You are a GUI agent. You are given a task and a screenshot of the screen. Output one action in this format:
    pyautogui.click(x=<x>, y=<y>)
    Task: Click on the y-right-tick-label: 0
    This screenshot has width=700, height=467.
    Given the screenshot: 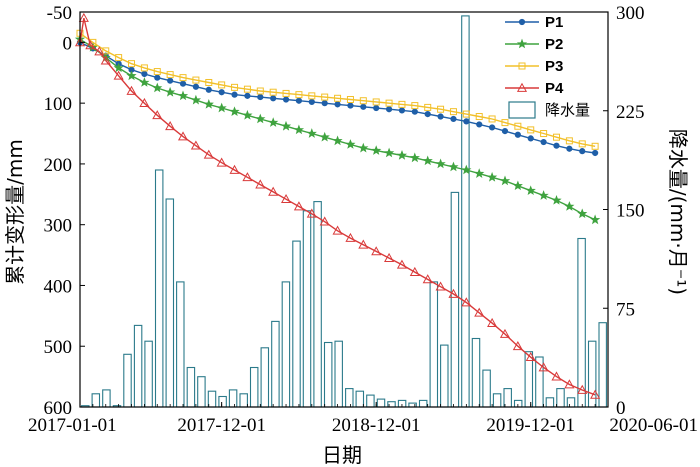 What is the action you would take?
    pyautogui.click(x=621, y=408)
    